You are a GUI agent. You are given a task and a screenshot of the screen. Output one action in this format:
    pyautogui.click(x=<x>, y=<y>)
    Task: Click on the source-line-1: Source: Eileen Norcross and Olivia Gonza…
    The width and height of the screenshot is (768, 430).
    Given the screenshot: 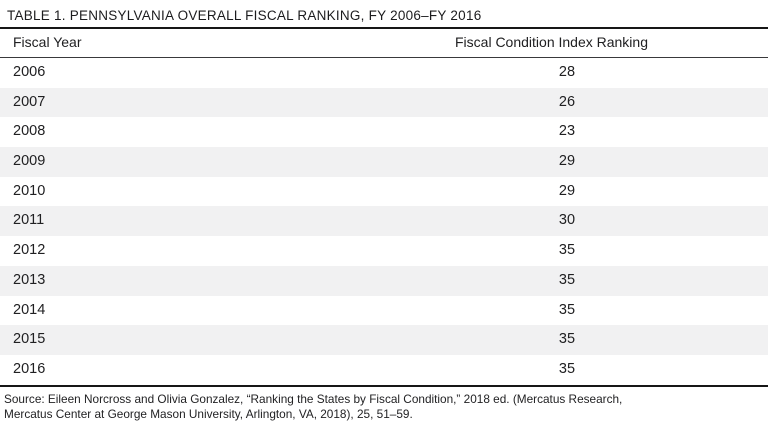 What is the action you would take?
    pyautogui.click(x=313, y=398)
    